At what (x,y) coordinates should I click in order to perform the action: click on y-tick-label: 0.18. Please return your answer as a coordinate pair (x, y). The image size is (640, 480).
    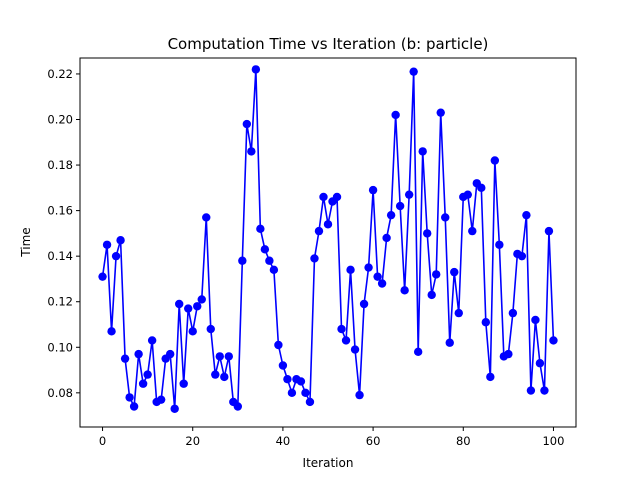
    Looking at the image, I should click on (60, 165).